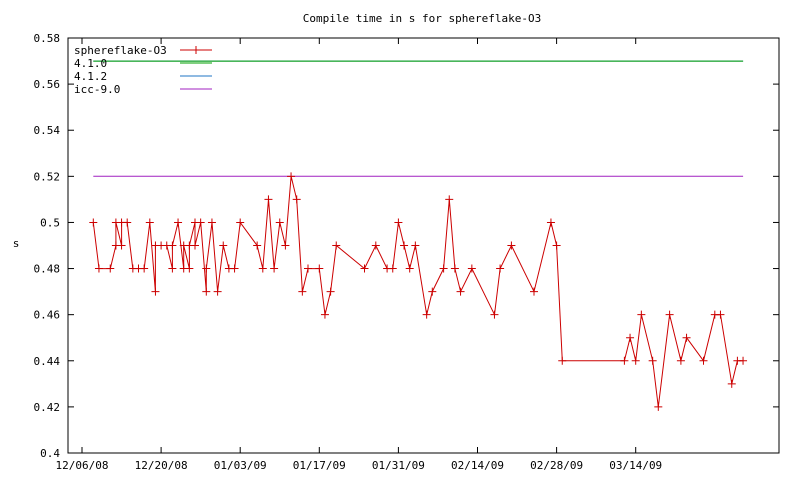 The width and height of the screenshot is (800, 480). What do you see at coordinates (477, 465) in the screenshot?
I see `x-tick-label: 02/14/09` at bounding box center [477, 465].